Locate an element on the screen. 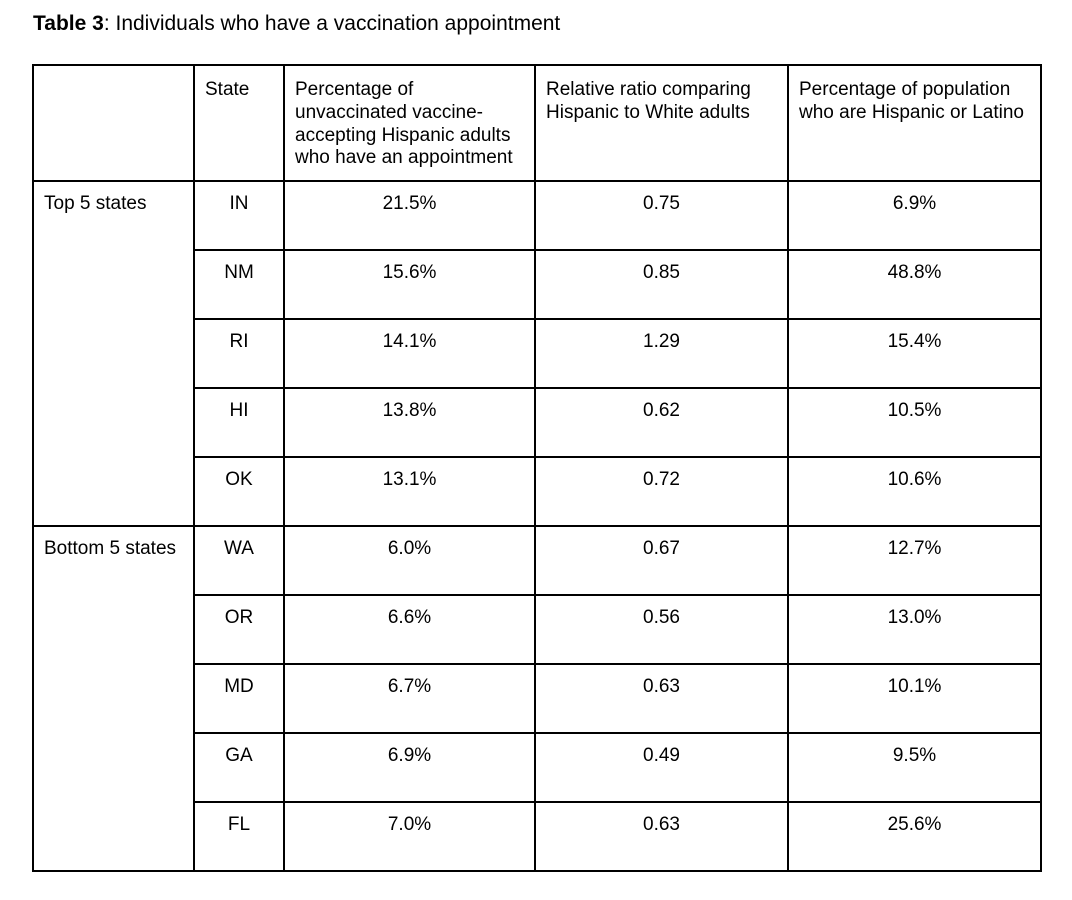 The image size is (1072, 900). relative-ratio-cell: 0.72 is located at coordinates (661, 491).